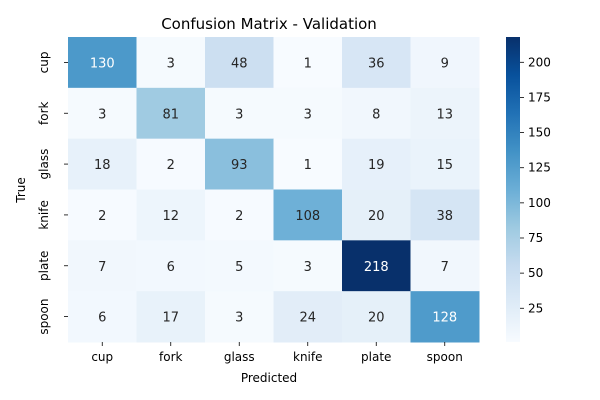  I want to click on y-axis-label: True, so click(21, 190).